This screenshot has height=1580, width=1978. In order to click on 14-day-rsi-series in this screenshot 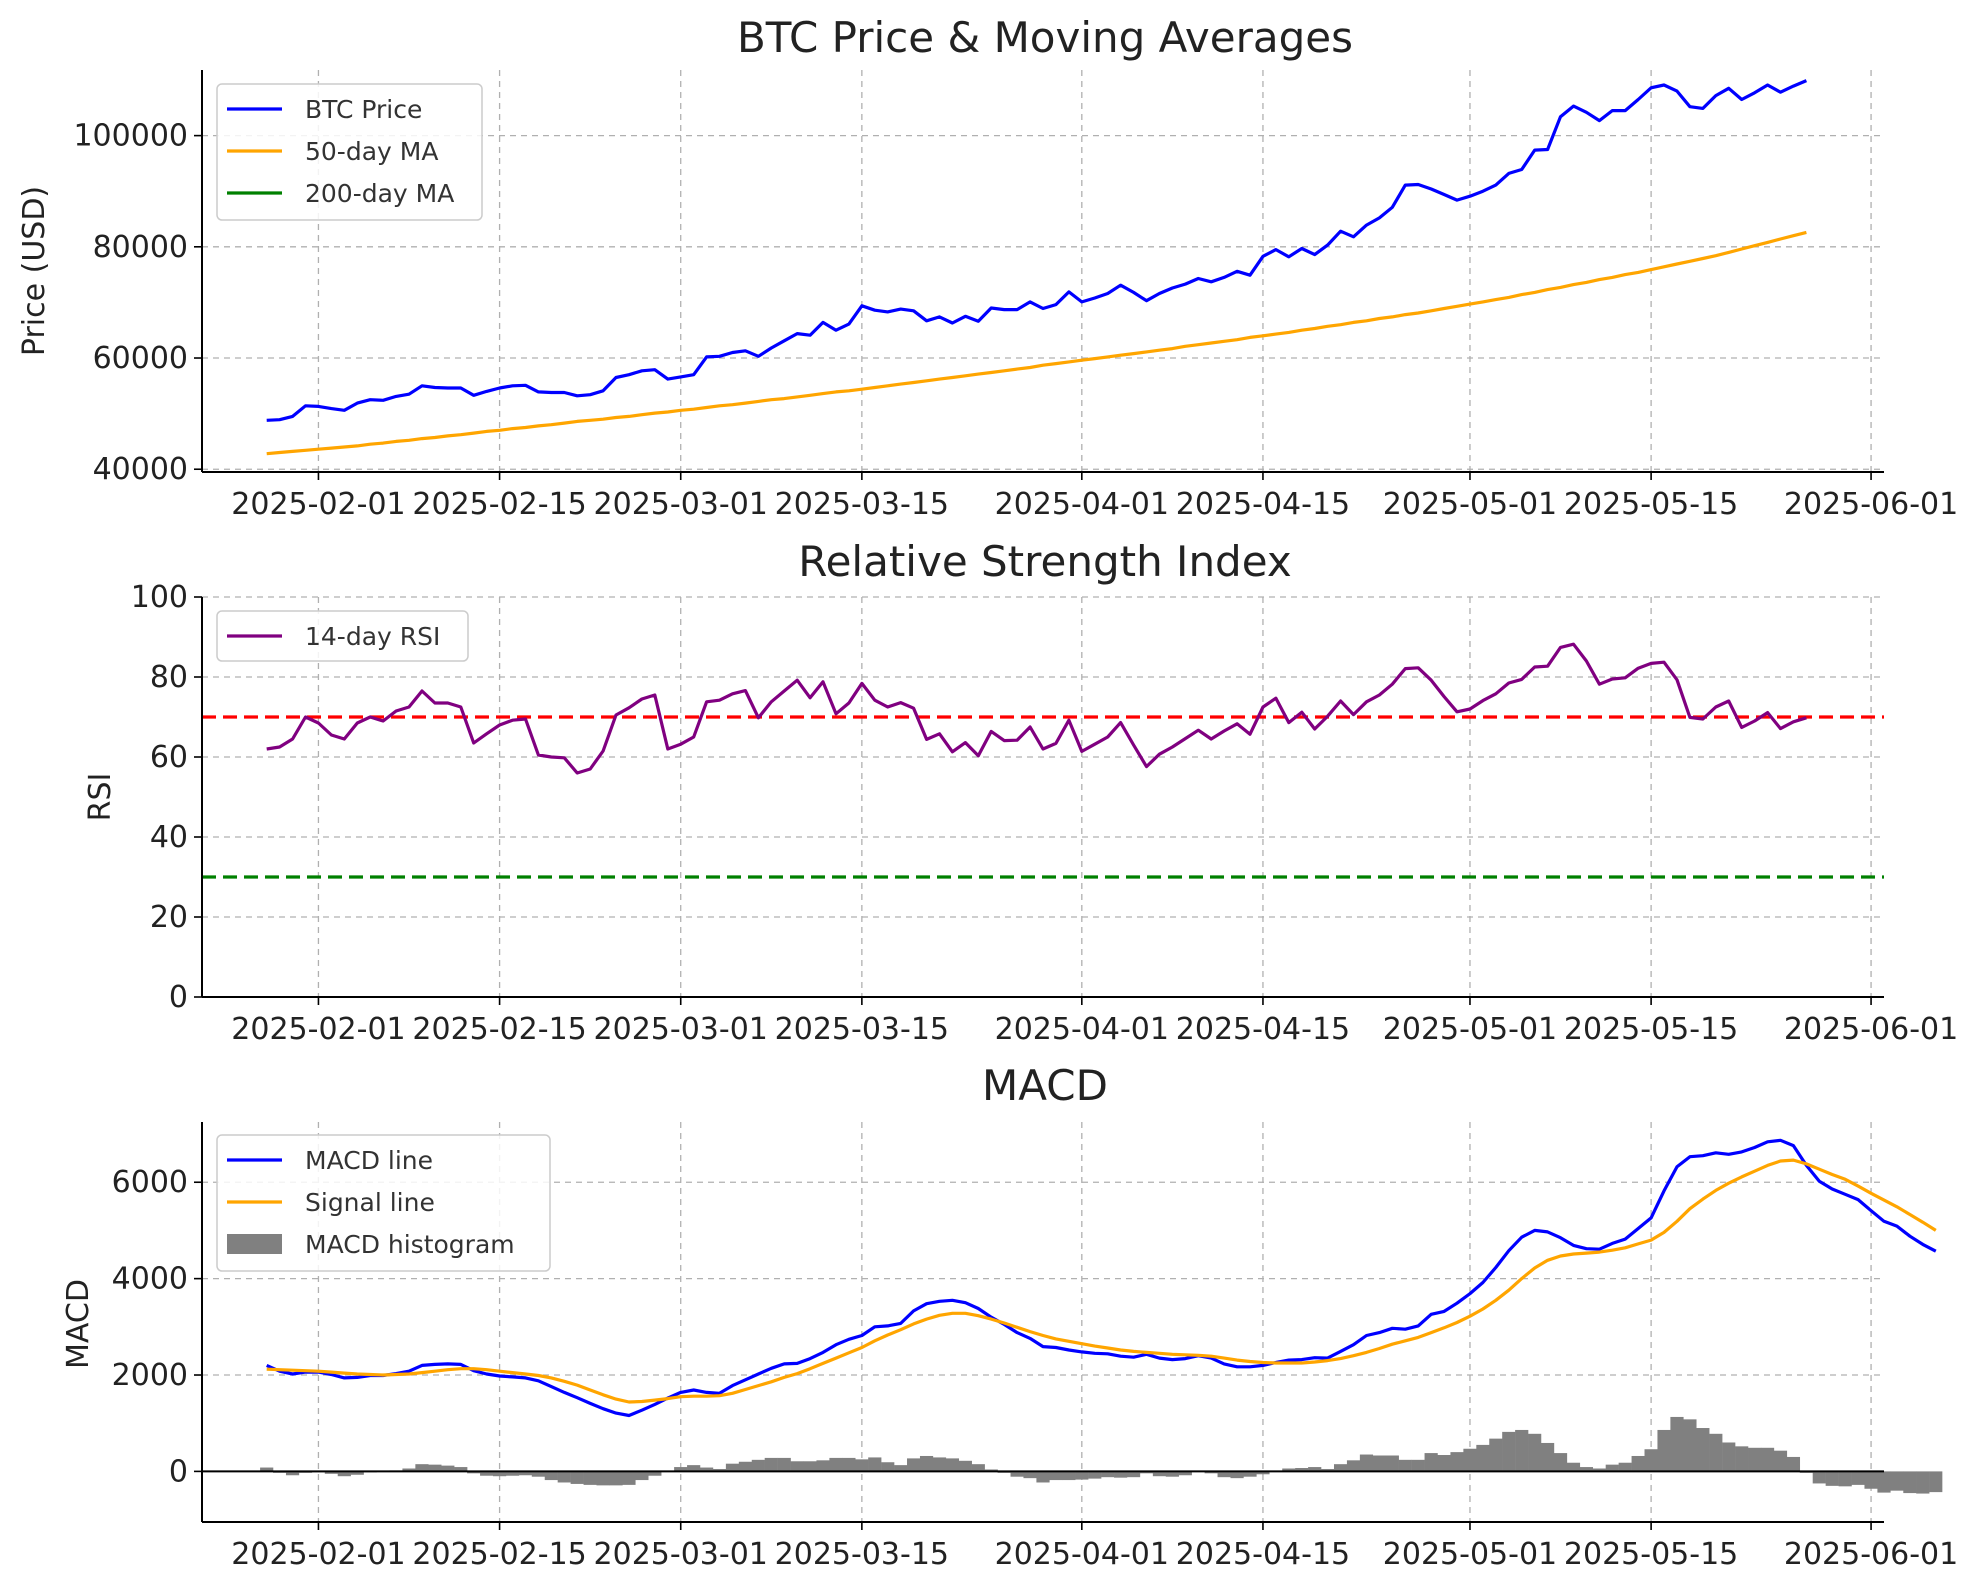, I will do `click(1036, 708)`.